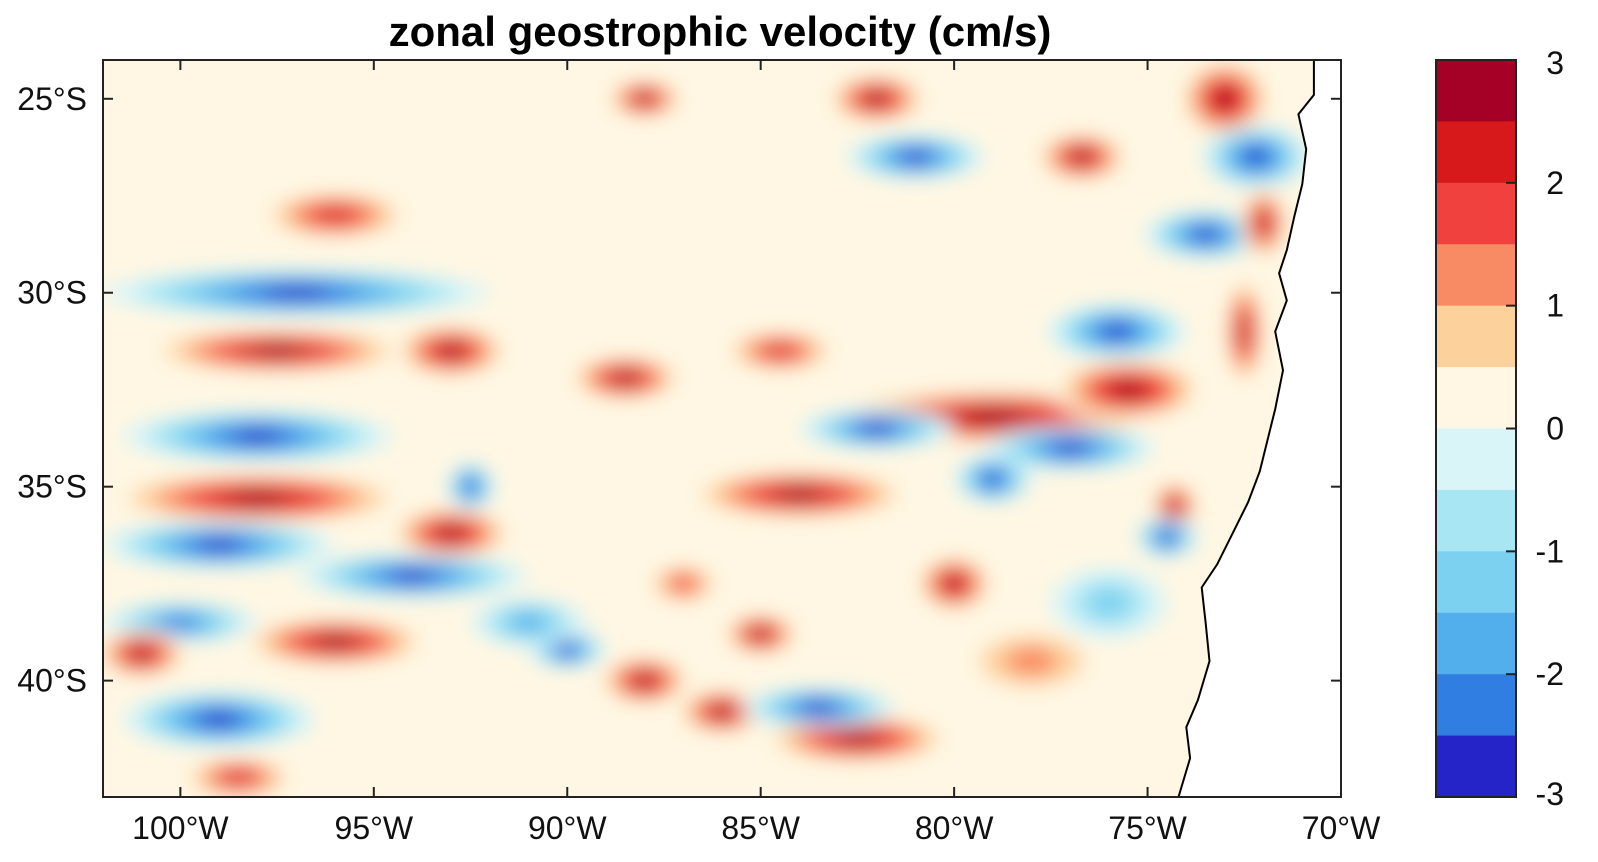 This screenshot has width=1598, height=862. Describe the element at coordinates (1550, 551) in the screenshot. I see `colorbar-tick-label: -1` at that location.